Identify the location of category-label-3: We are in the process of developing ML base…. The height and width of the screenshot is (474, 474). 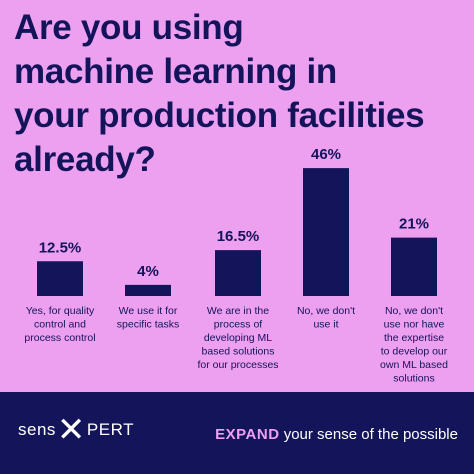
(237, 338).